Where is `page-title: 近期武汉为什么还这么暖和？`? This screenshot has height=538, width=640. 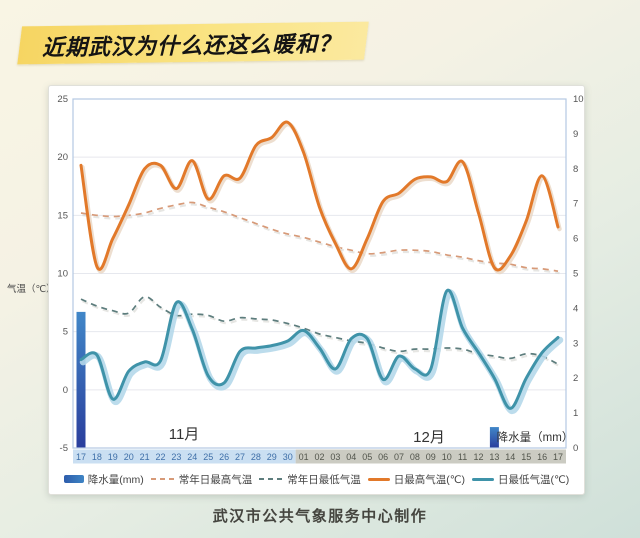 page-title: 近期武汉为什么还这么暖和？ is located at coordinates (191, 46).